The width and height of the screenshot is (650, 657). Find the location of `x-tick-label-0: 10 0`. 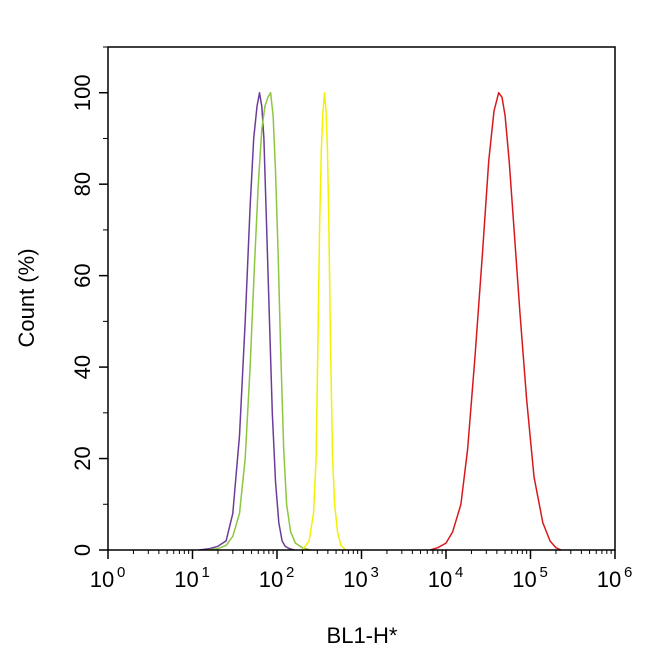

x-tick-label-0: 10 0 is located at coordinates (108, 578).